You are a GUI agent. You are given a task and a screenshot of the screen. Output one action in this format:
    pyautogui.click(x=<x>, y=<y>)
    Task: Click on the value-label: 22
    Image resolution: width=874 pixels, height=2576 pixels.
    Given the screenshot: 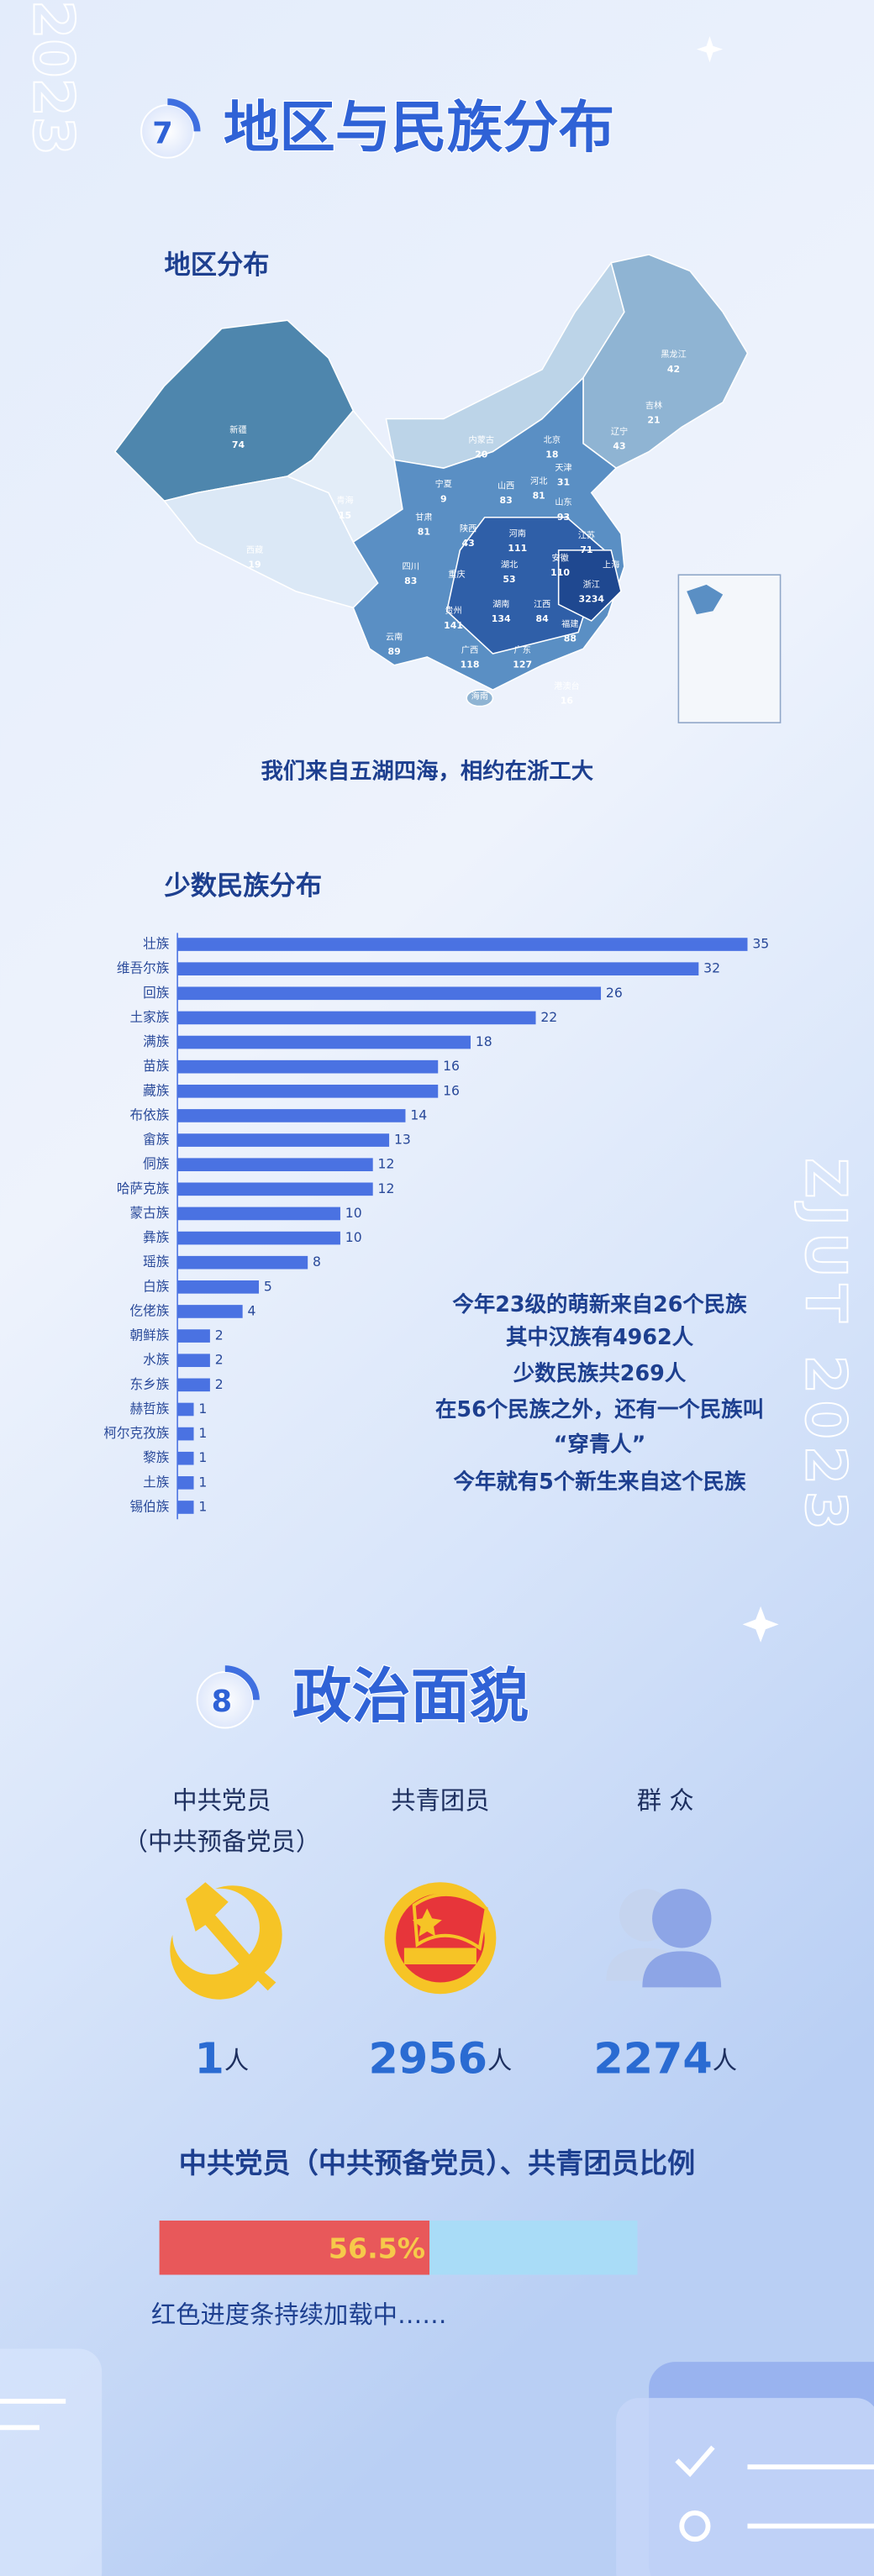 What is the action you would take?
    pyautogui.click(x=548, y=1017)
    